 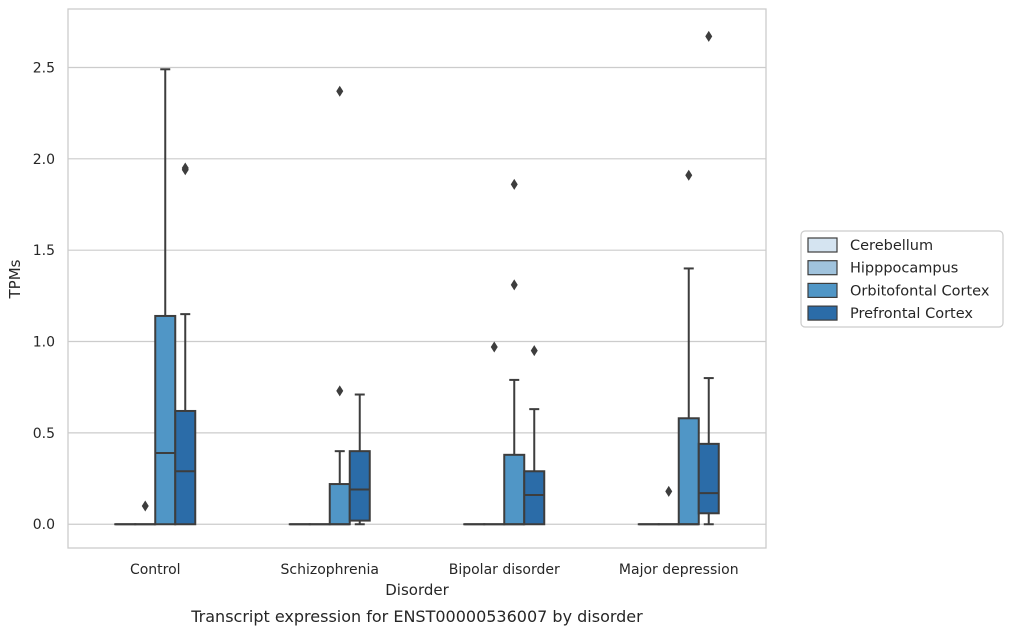 What do you see at coordinates (920, 291) in the screenshot?
I see `legend-entry-label: Orbitofontal Cortex` at bounding box center [920, 291].